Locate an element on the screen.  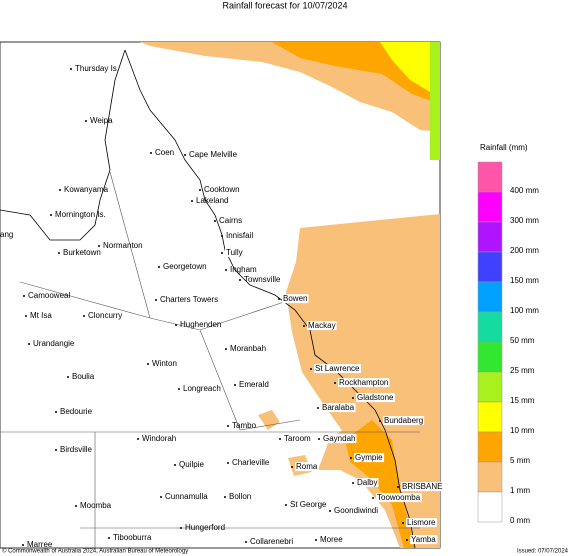
place-label: Hughenden is located at coordinates (200, 324).